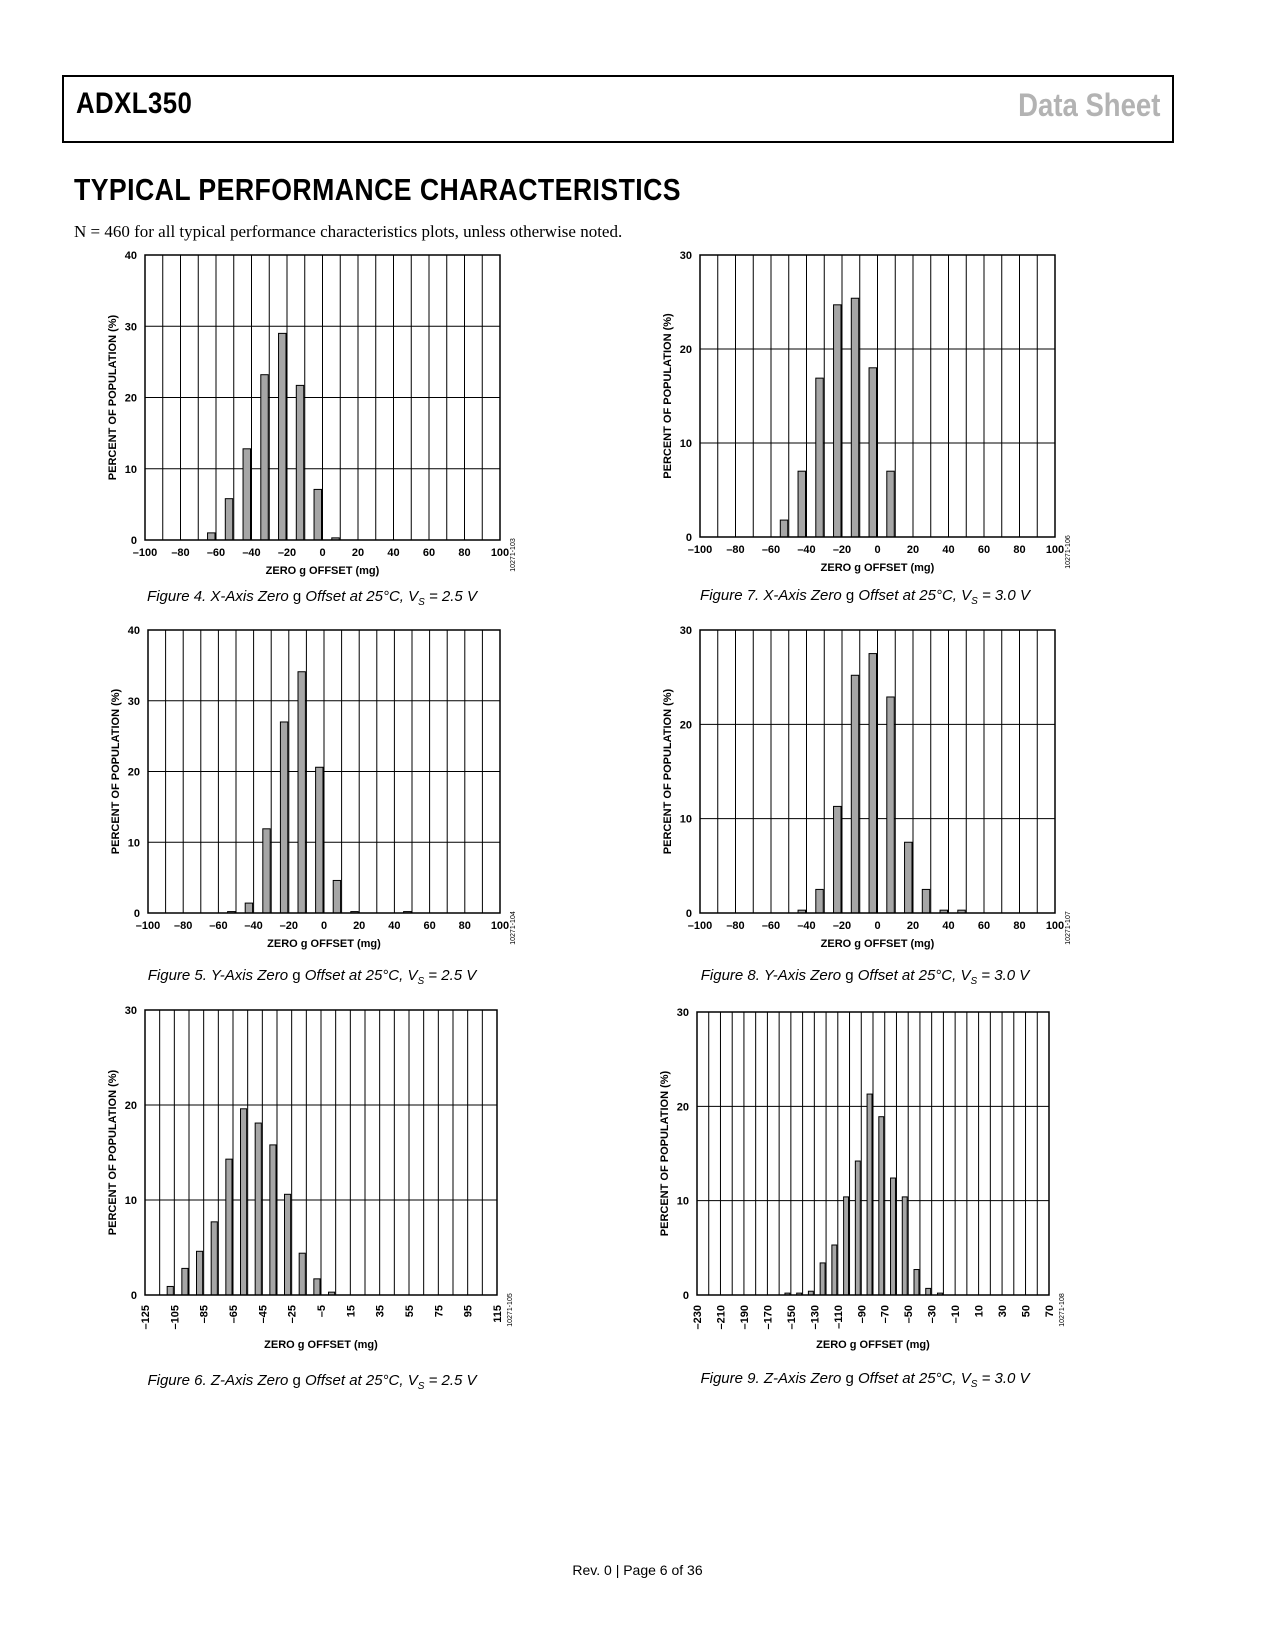 The height and width of the screenshot is (1650, 1275). What do you see at coordinates (745, 1317) in the screenshot?
I see `x-tick-label: –190` at bounding box center [745, 1317].